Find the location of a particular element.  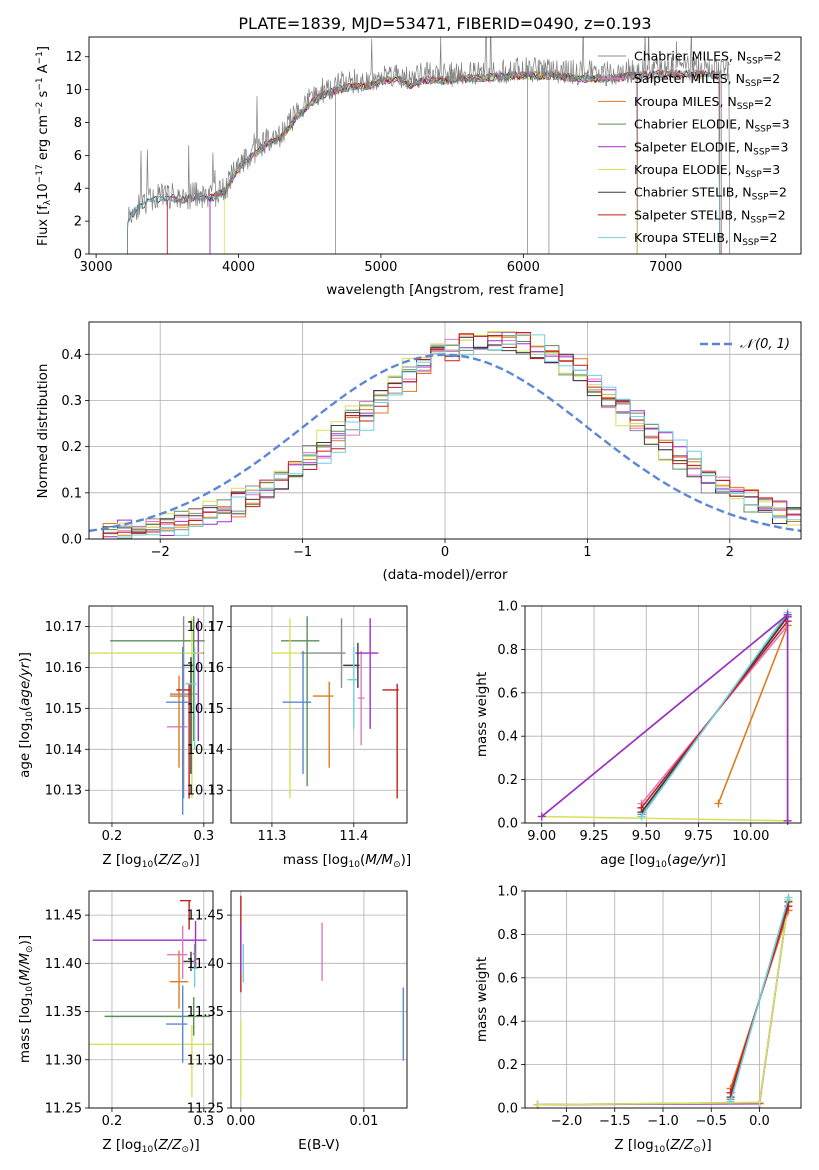

x-tick-label: 4000 is located at coordinates (238, 267).